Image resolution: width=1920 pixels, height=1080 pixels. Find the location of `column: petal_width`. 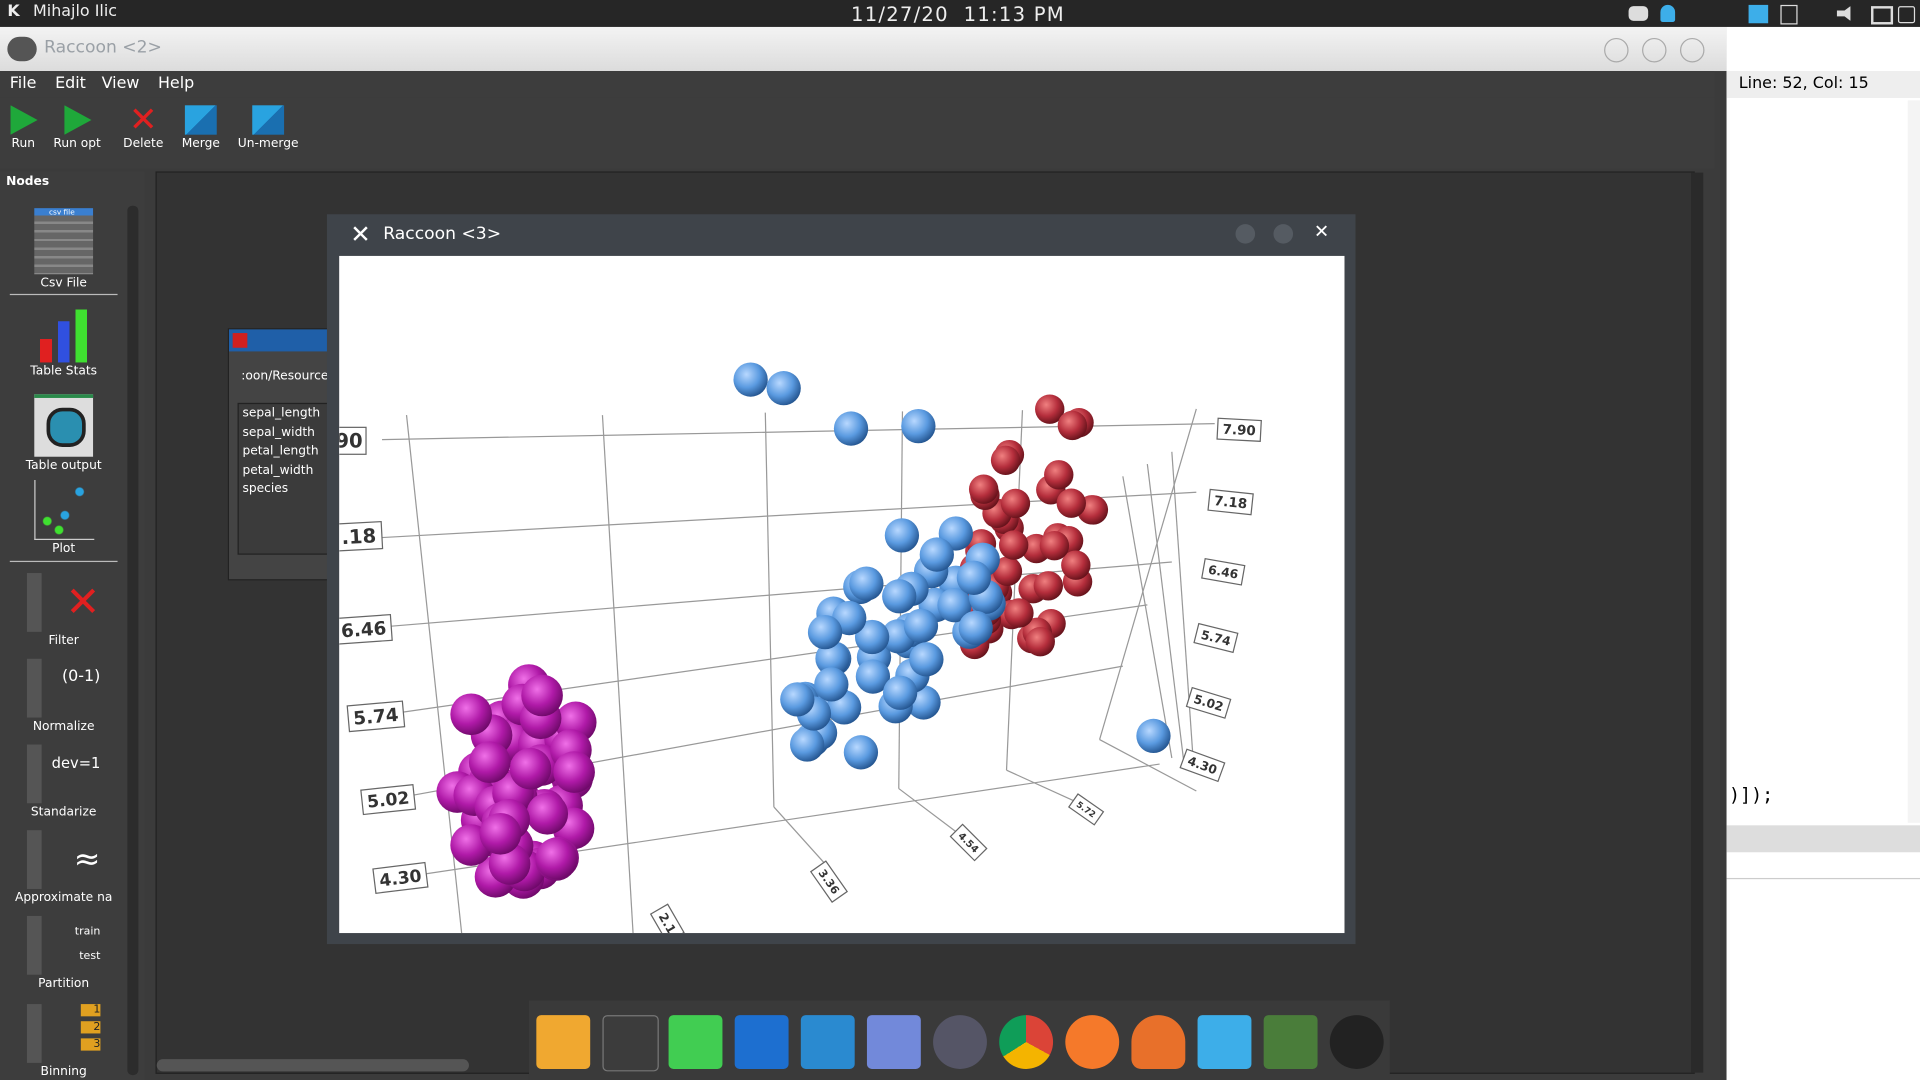

column: petal_width is located at coordinates (278, 470).